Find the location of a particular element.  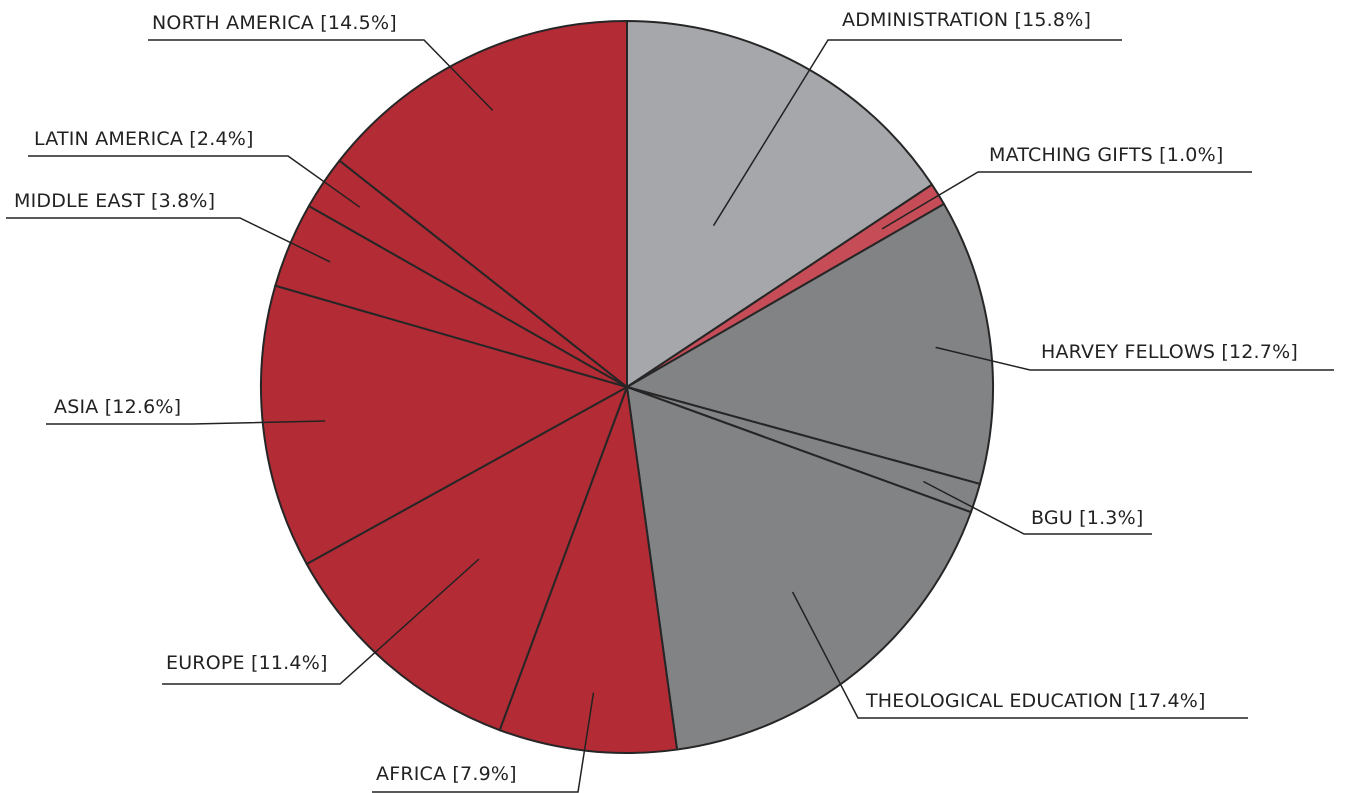

slice-label-europe: EUROPE [11.4%] is located at coordinates (247, 663).